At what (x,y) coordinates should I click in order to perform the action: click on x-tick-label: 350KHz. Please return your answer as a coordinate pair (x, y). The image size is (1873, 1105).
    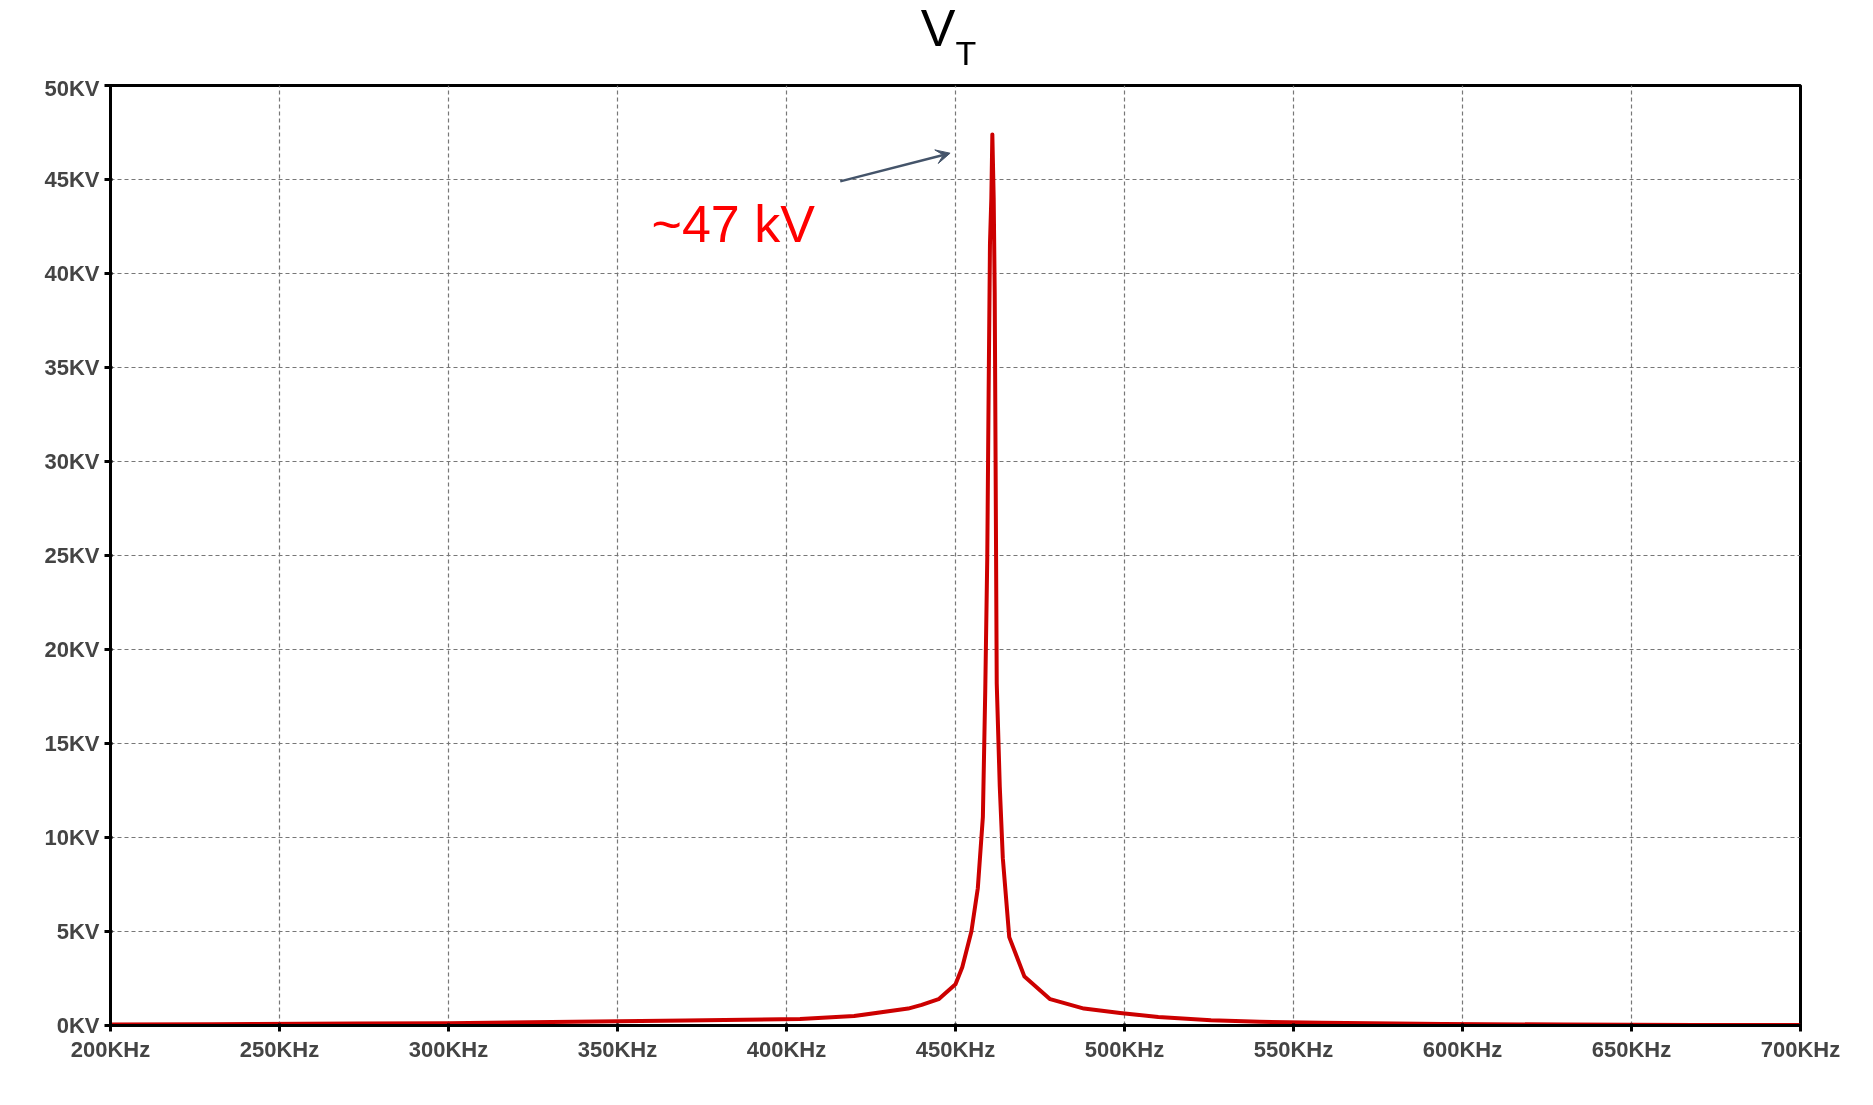
    Looking at the image, I should click on (617, 1049).